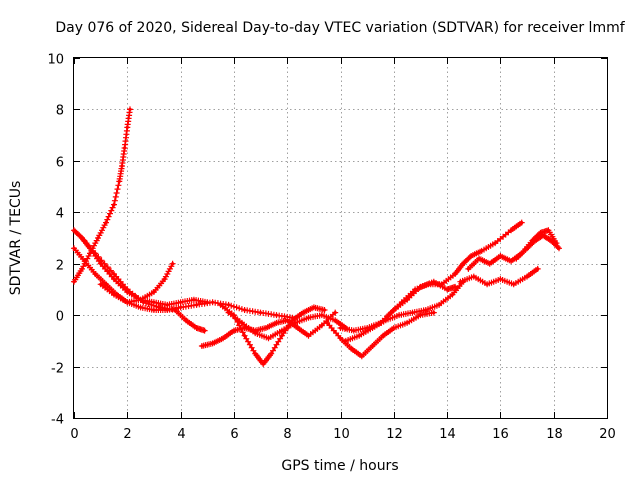 This screenshot has width=640, height=480. I want to click on x-tick-label: 4, so click(181, 434).